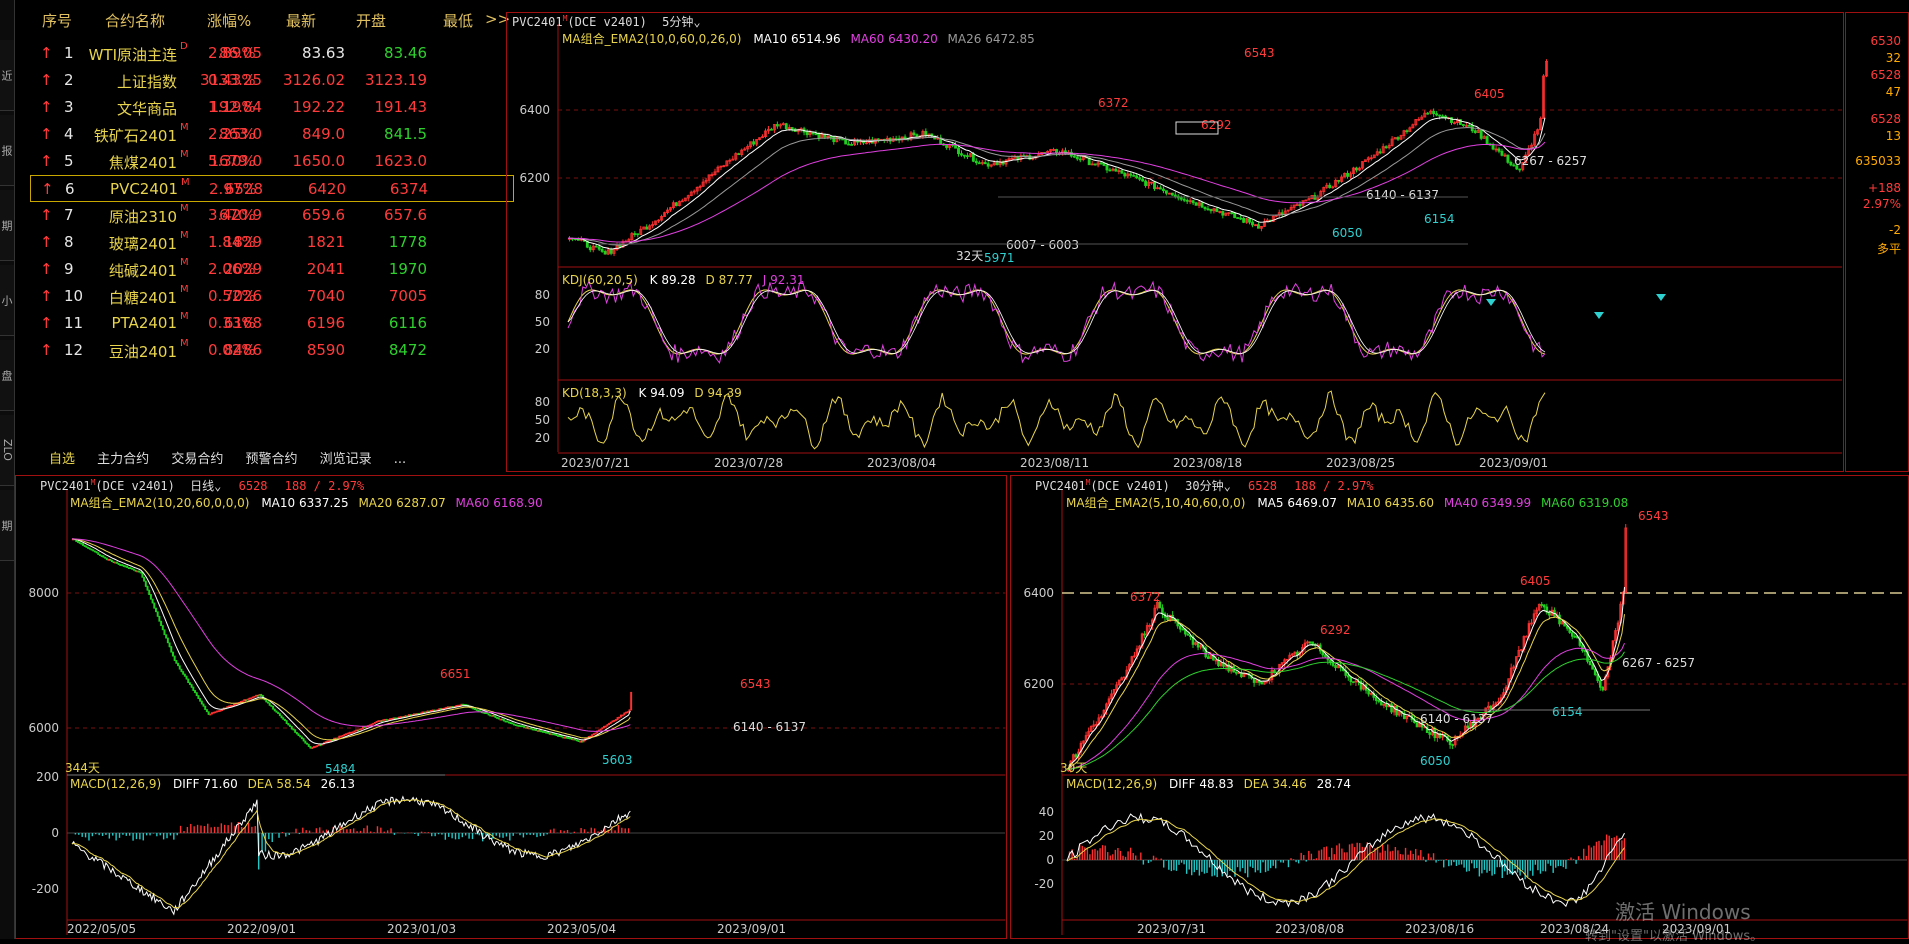 Image resolution: width=1909 pixels, height=944 pixels. What do you see at coordinates (7, 225) in the screenshot?
I see `side-tab-2: 期` at bounding box center [7, 225].